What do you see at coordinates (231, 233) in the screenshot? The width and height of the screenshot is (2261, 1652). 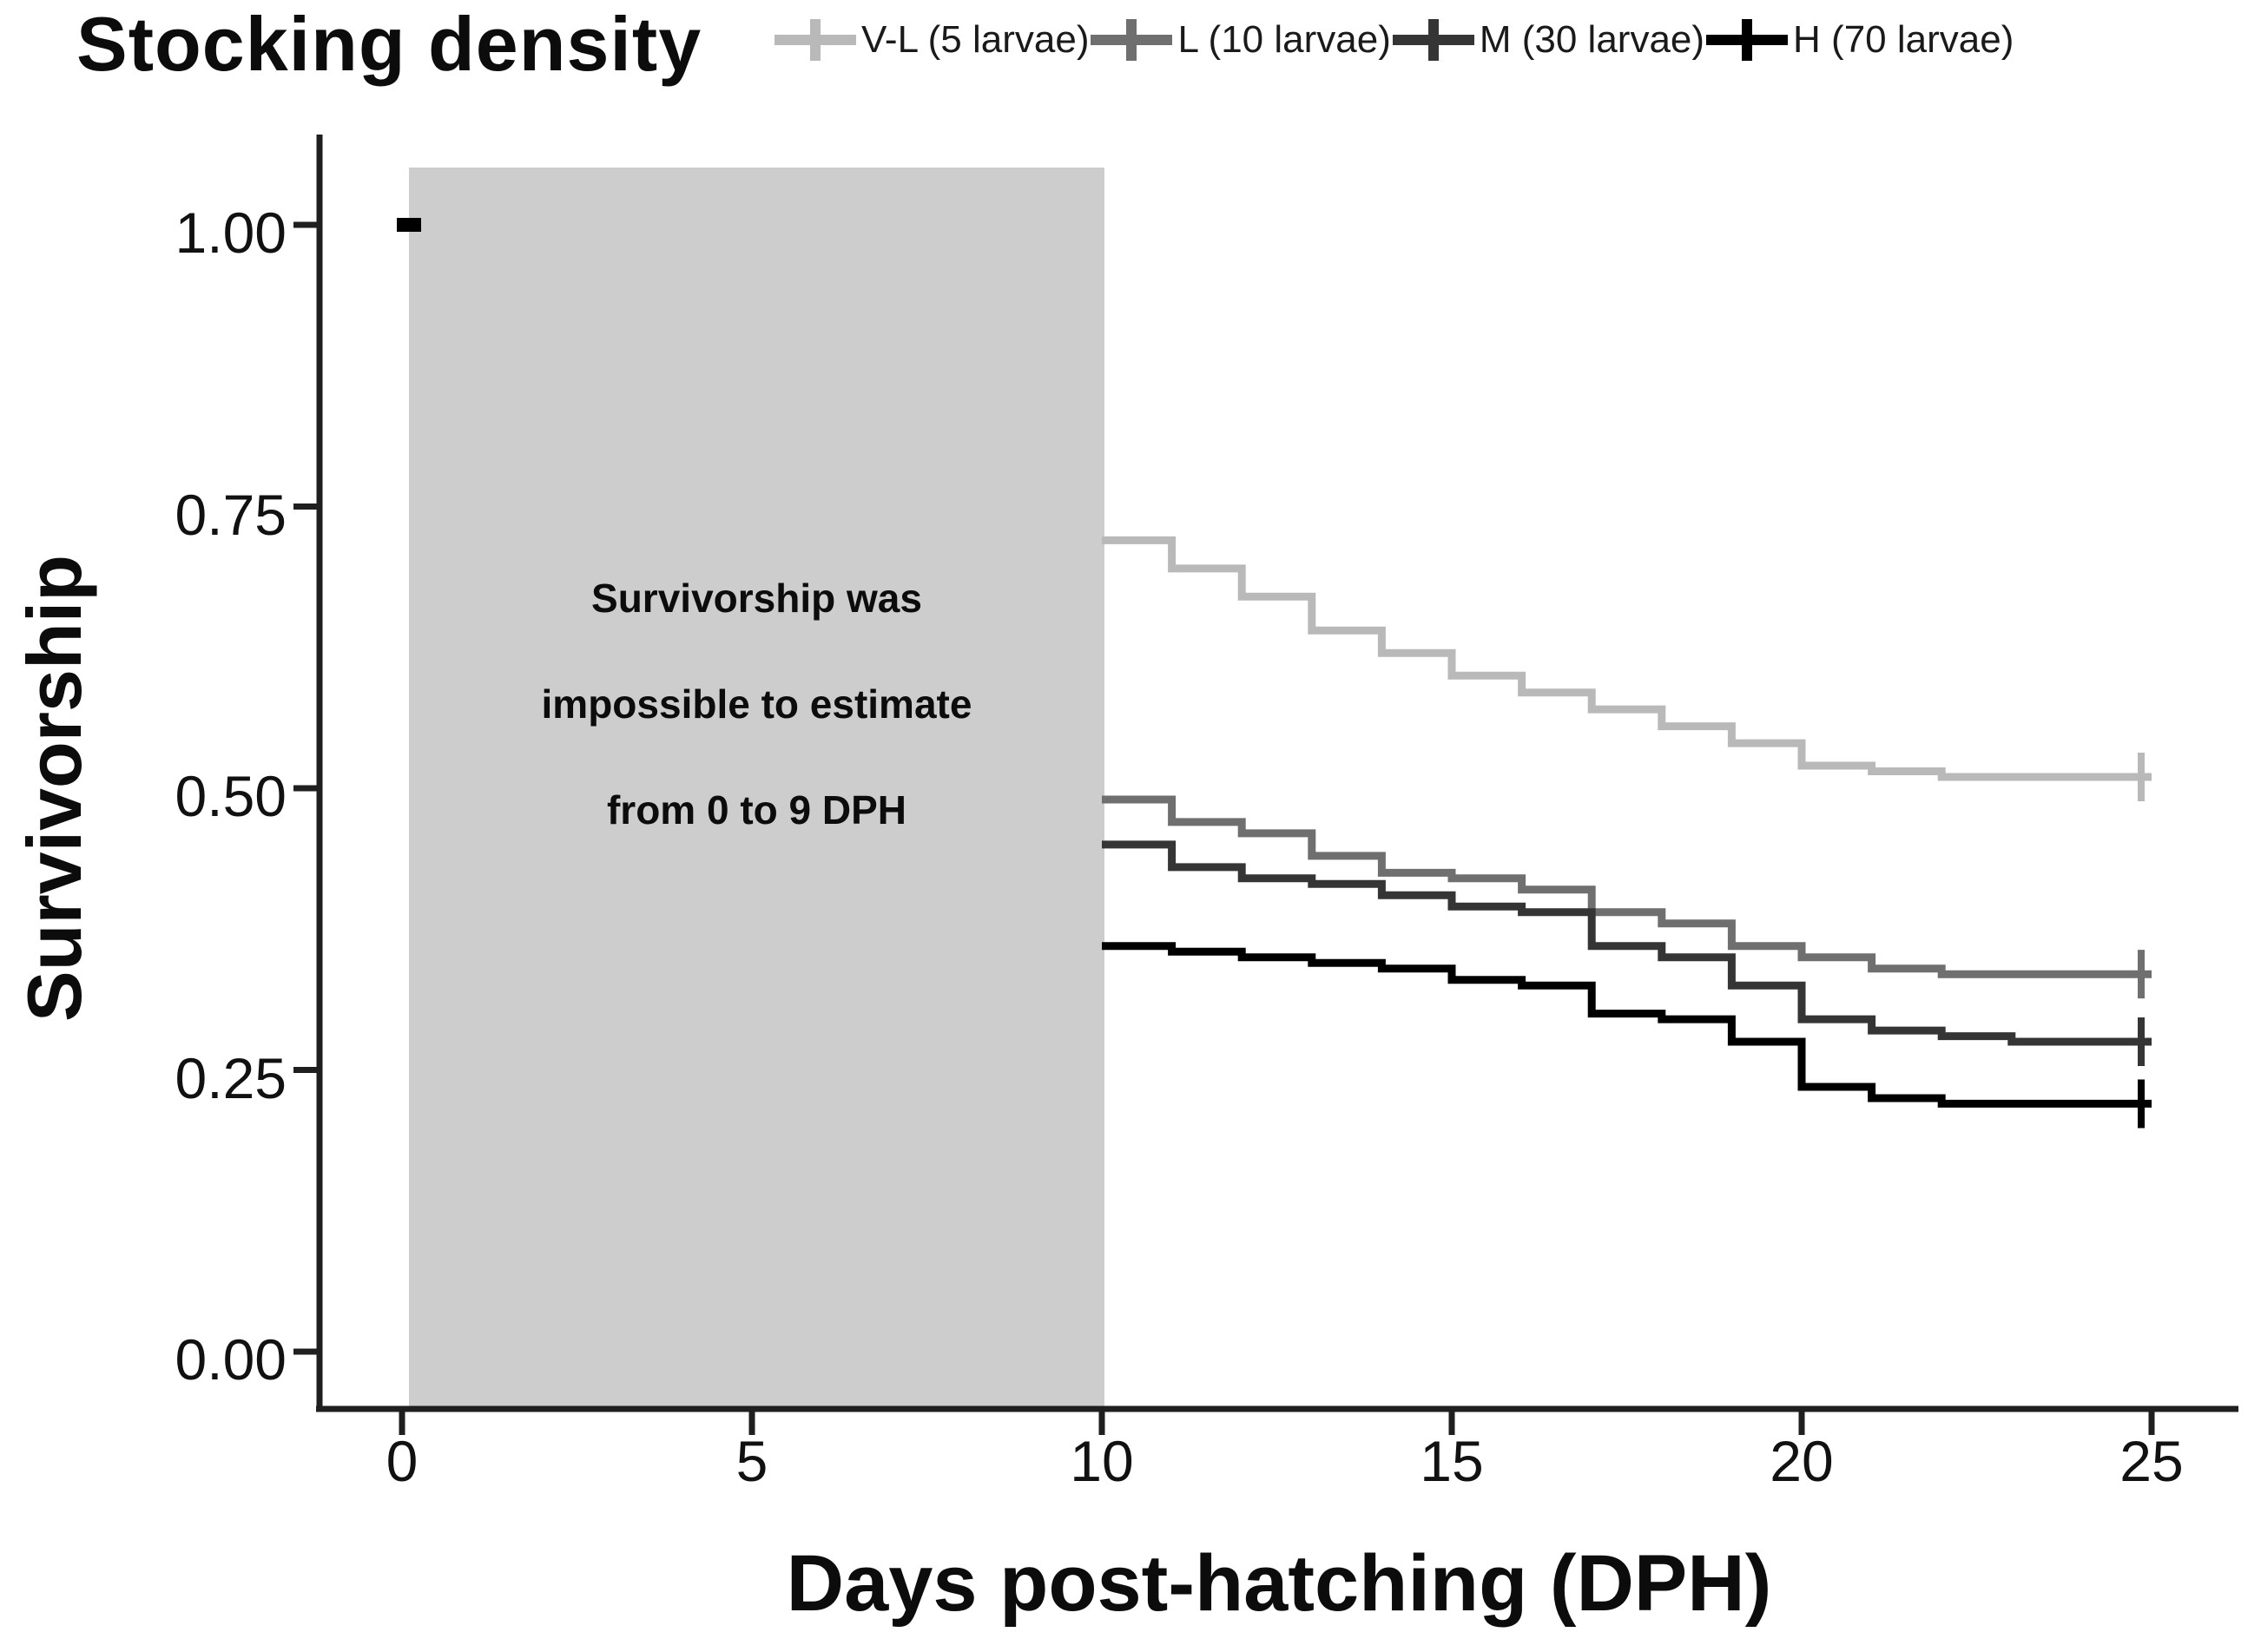 I see `y-tick-label: 1.00` at bounding box center [231, 233].